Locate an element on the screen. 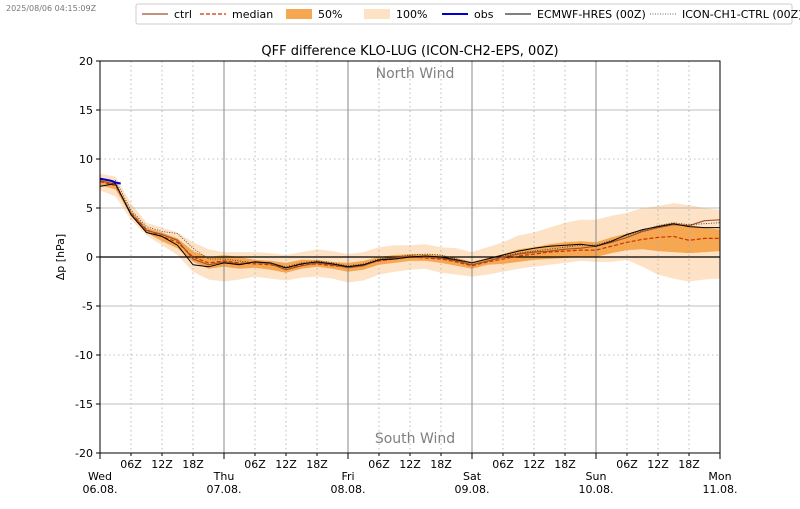 This screenshot has height=509, width=800. x-tick-label-day: Mon is located at coordinates (719, 476).